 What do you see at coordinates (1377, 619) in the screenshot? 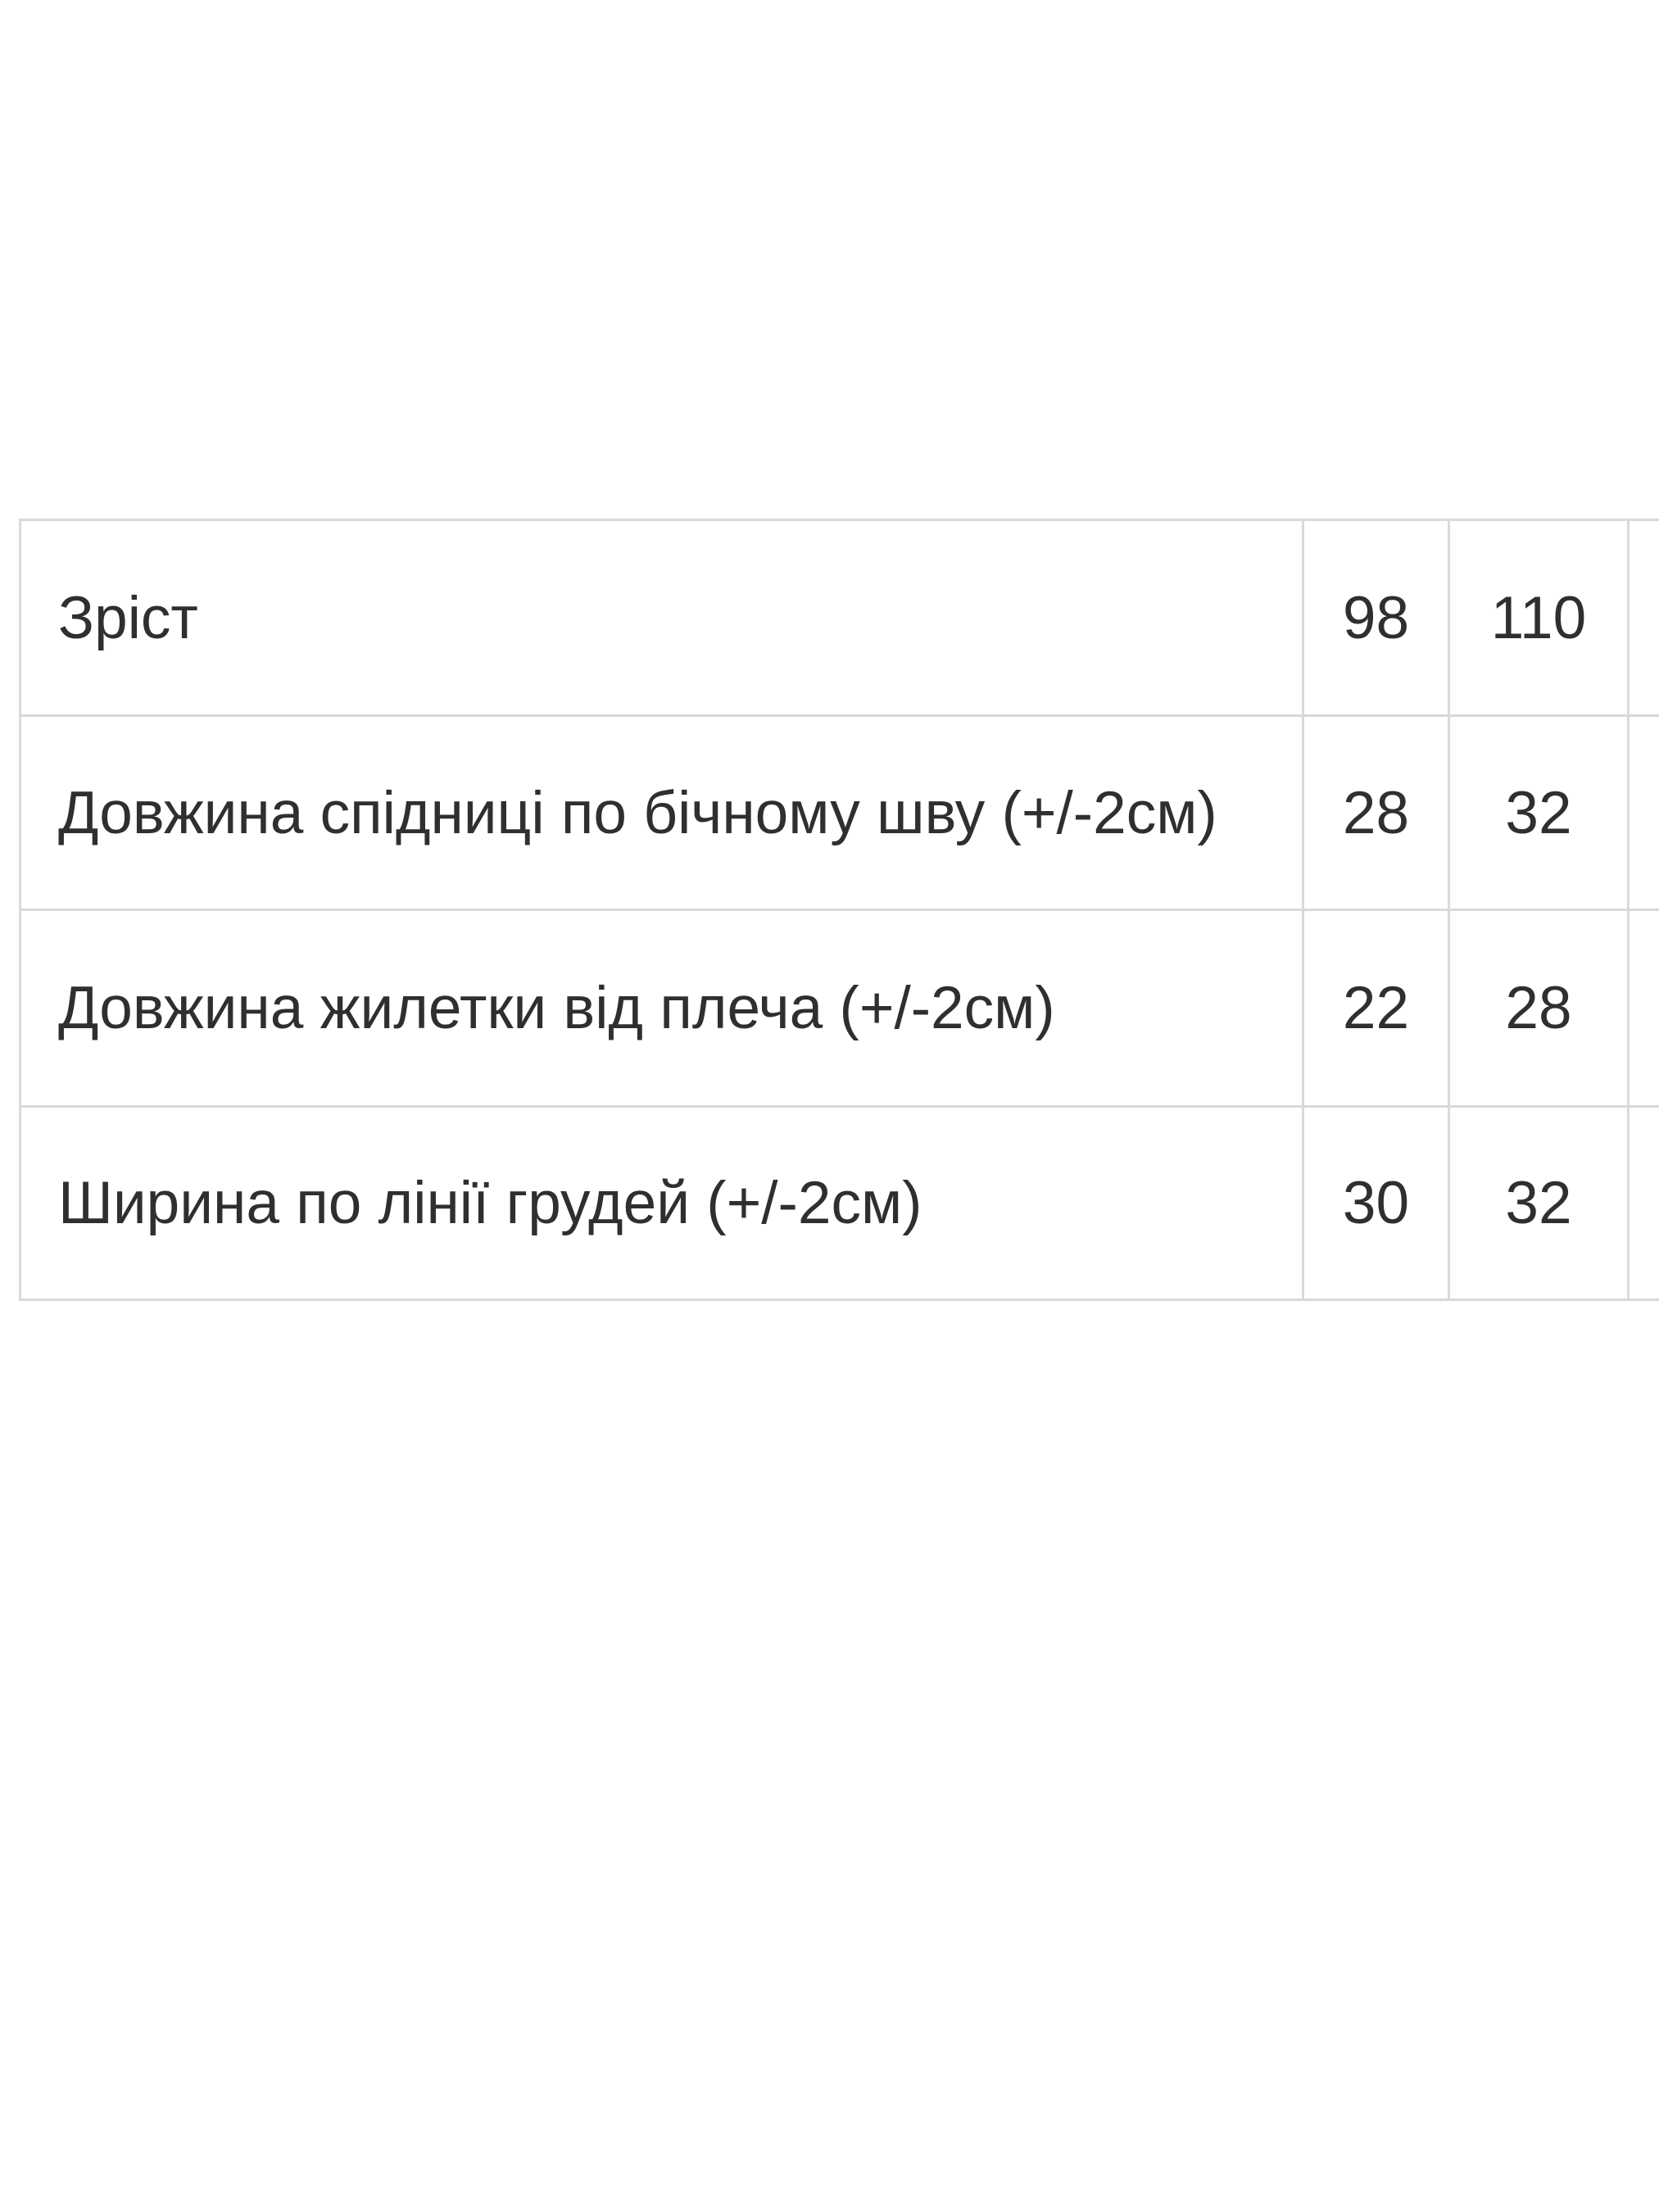
I see `size-value: 98` at bounding box center [1377, 619].